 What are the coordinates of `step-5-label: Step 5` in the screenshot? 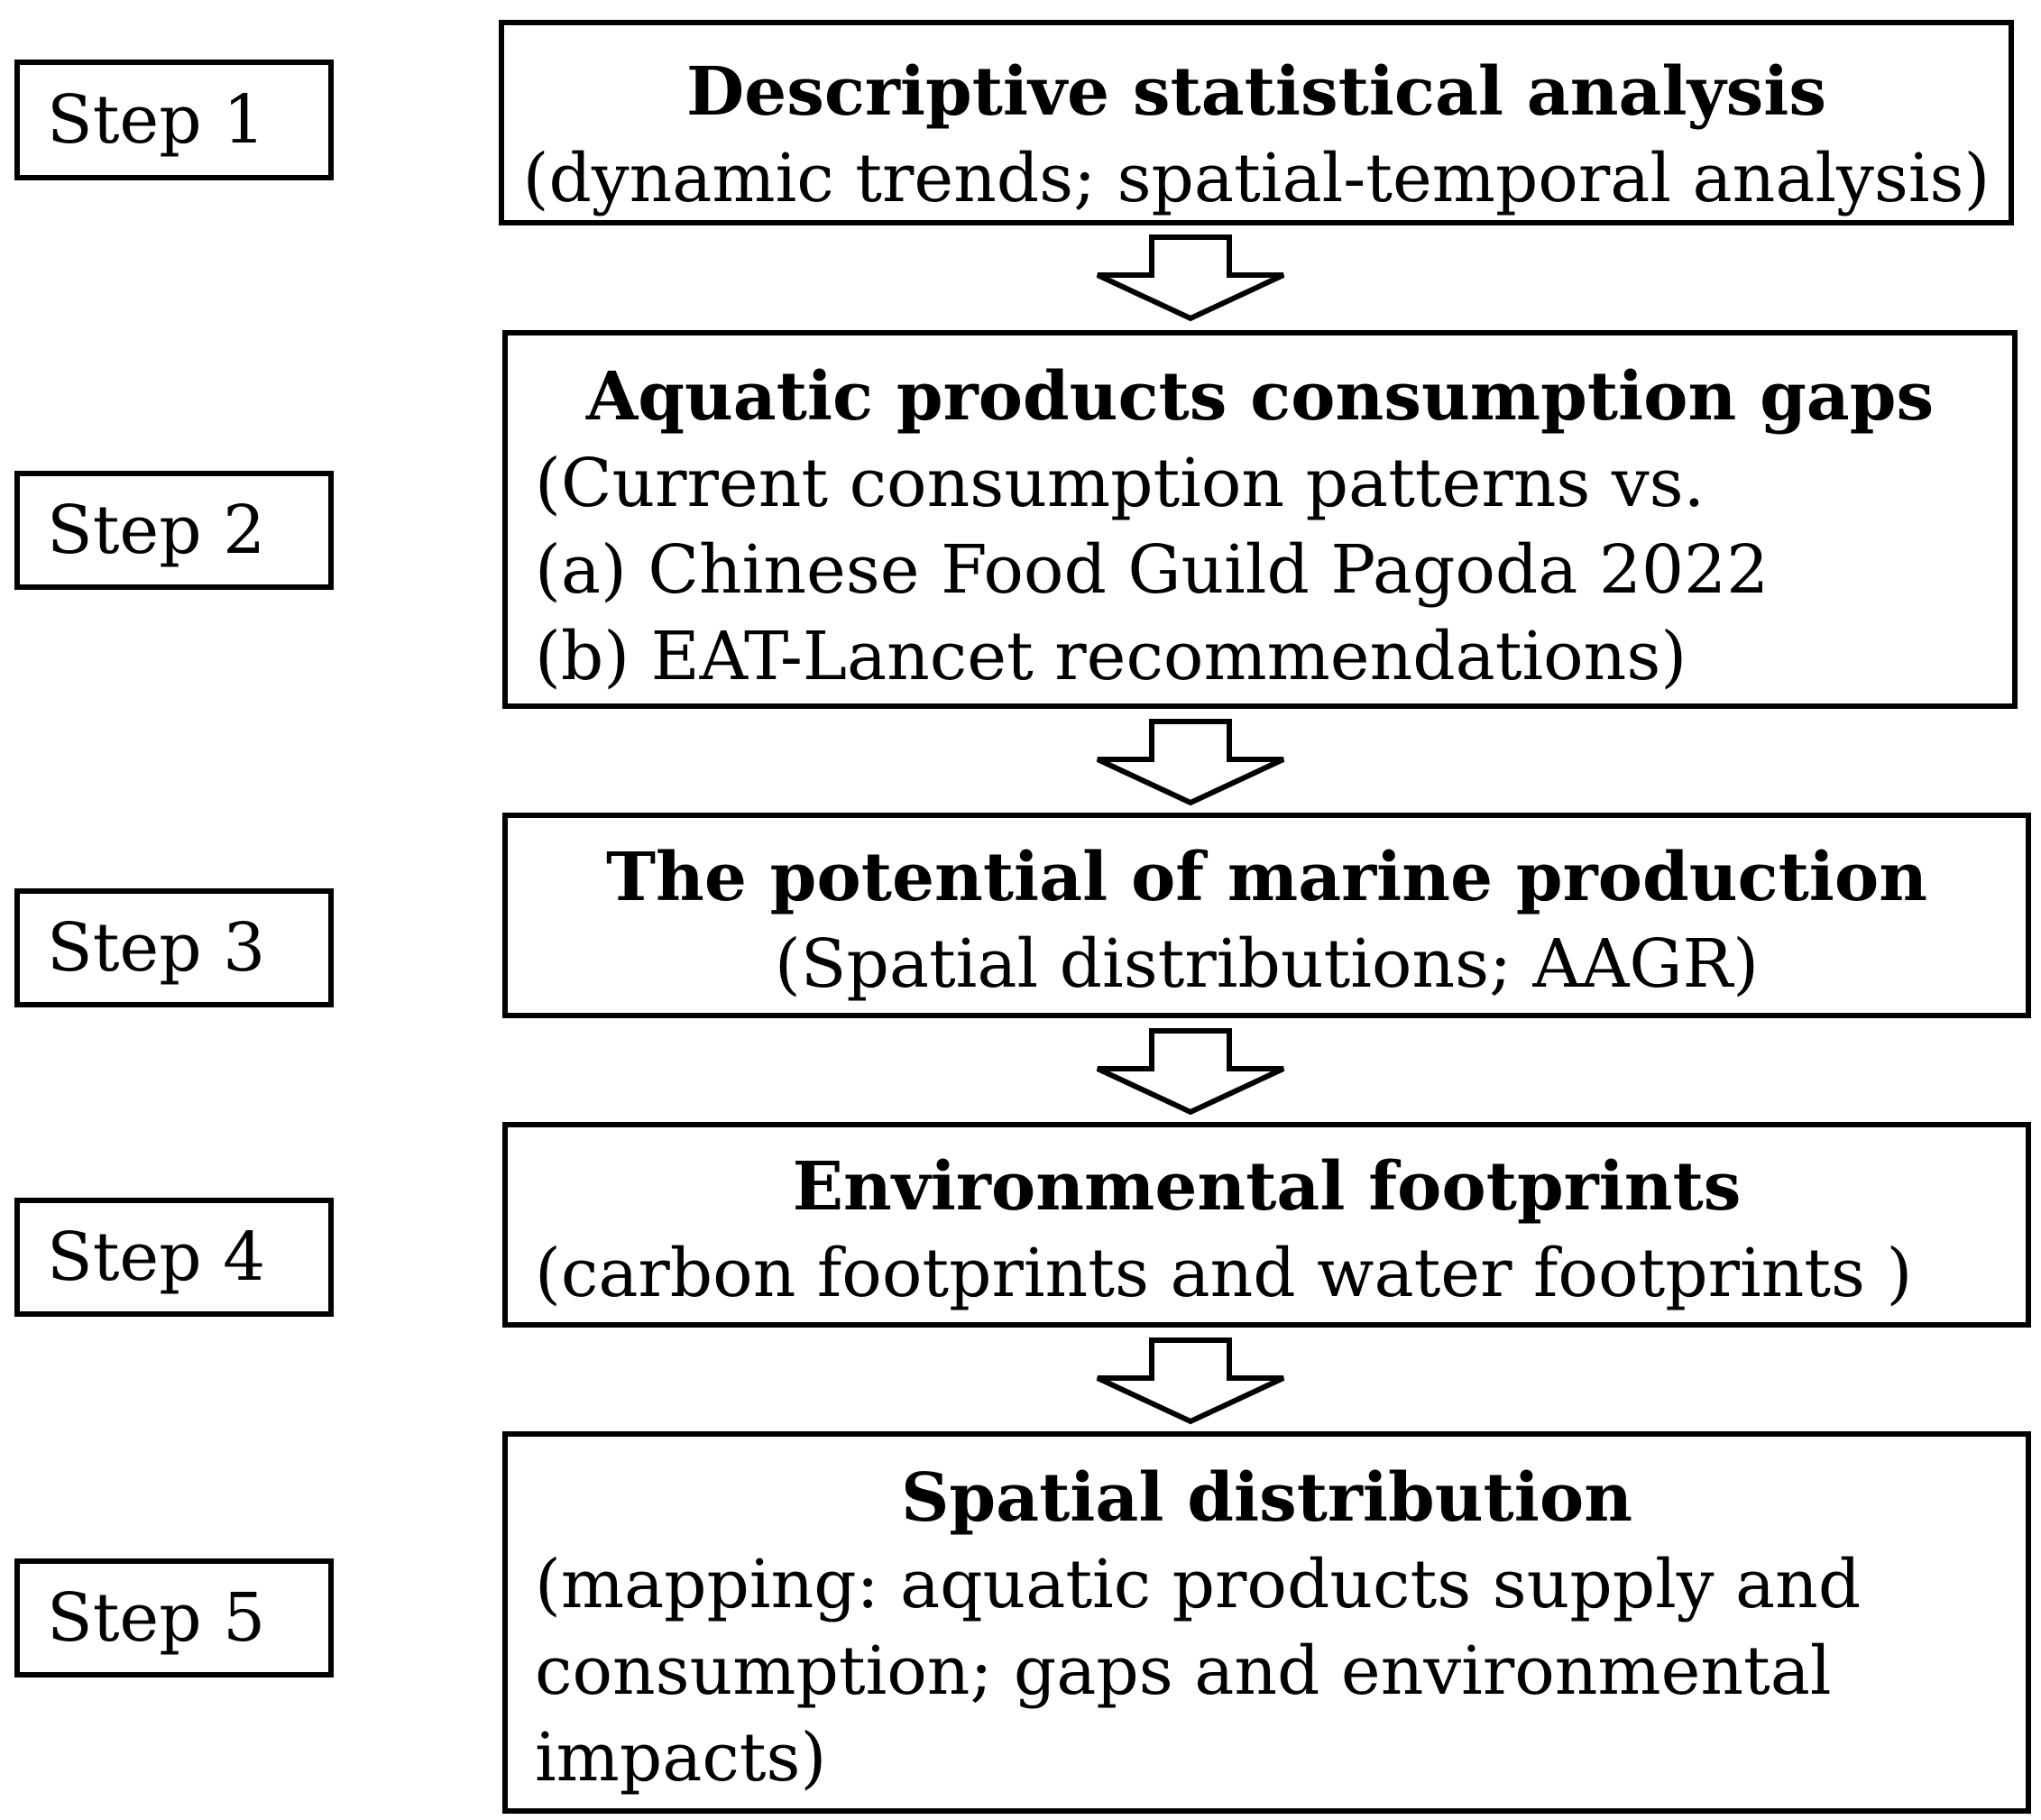 It's located at (174, 1618).